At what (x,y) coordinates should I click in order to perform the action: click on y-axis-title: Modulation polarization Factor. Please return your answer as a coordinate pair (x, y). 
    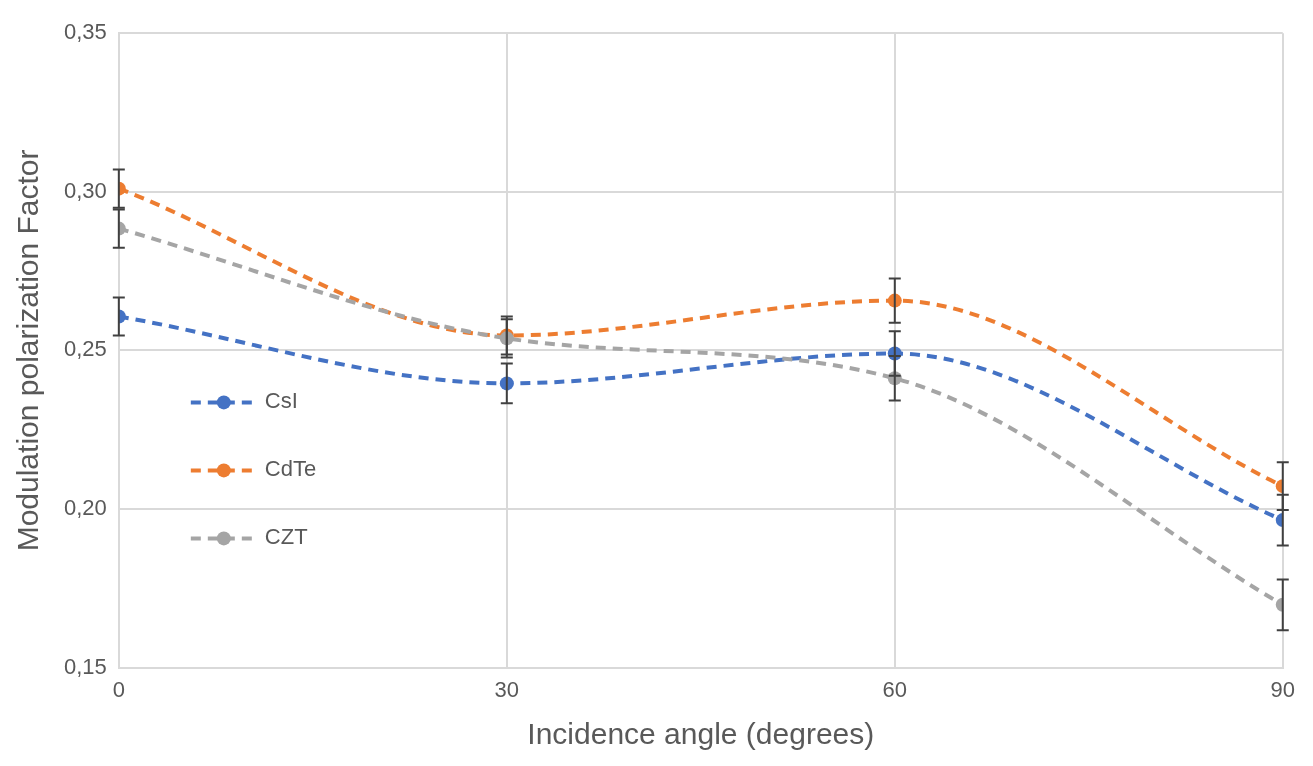
    Looking at the image, I should click on (28, 350).